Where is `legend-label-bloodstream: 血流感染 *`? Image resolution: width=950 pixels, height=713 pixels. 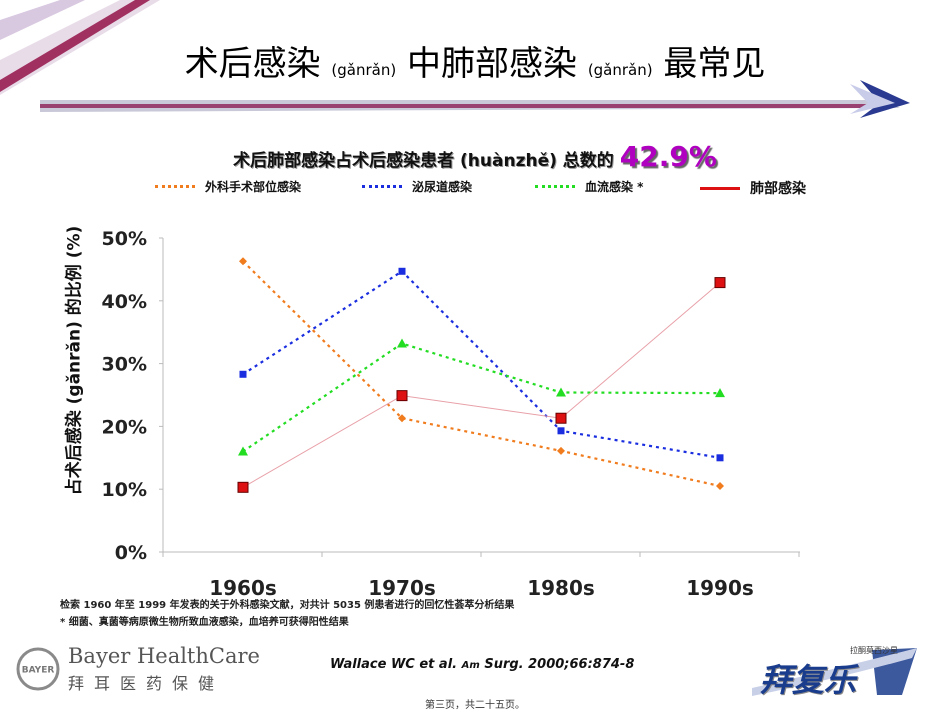
legend-label-bloodstream: 血流感染 * is located at coordinates (614, 187).